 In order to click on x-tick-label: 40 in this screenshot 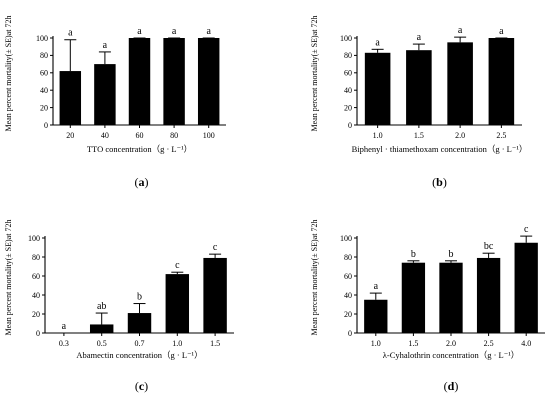, I will do `click(105, 135)`.